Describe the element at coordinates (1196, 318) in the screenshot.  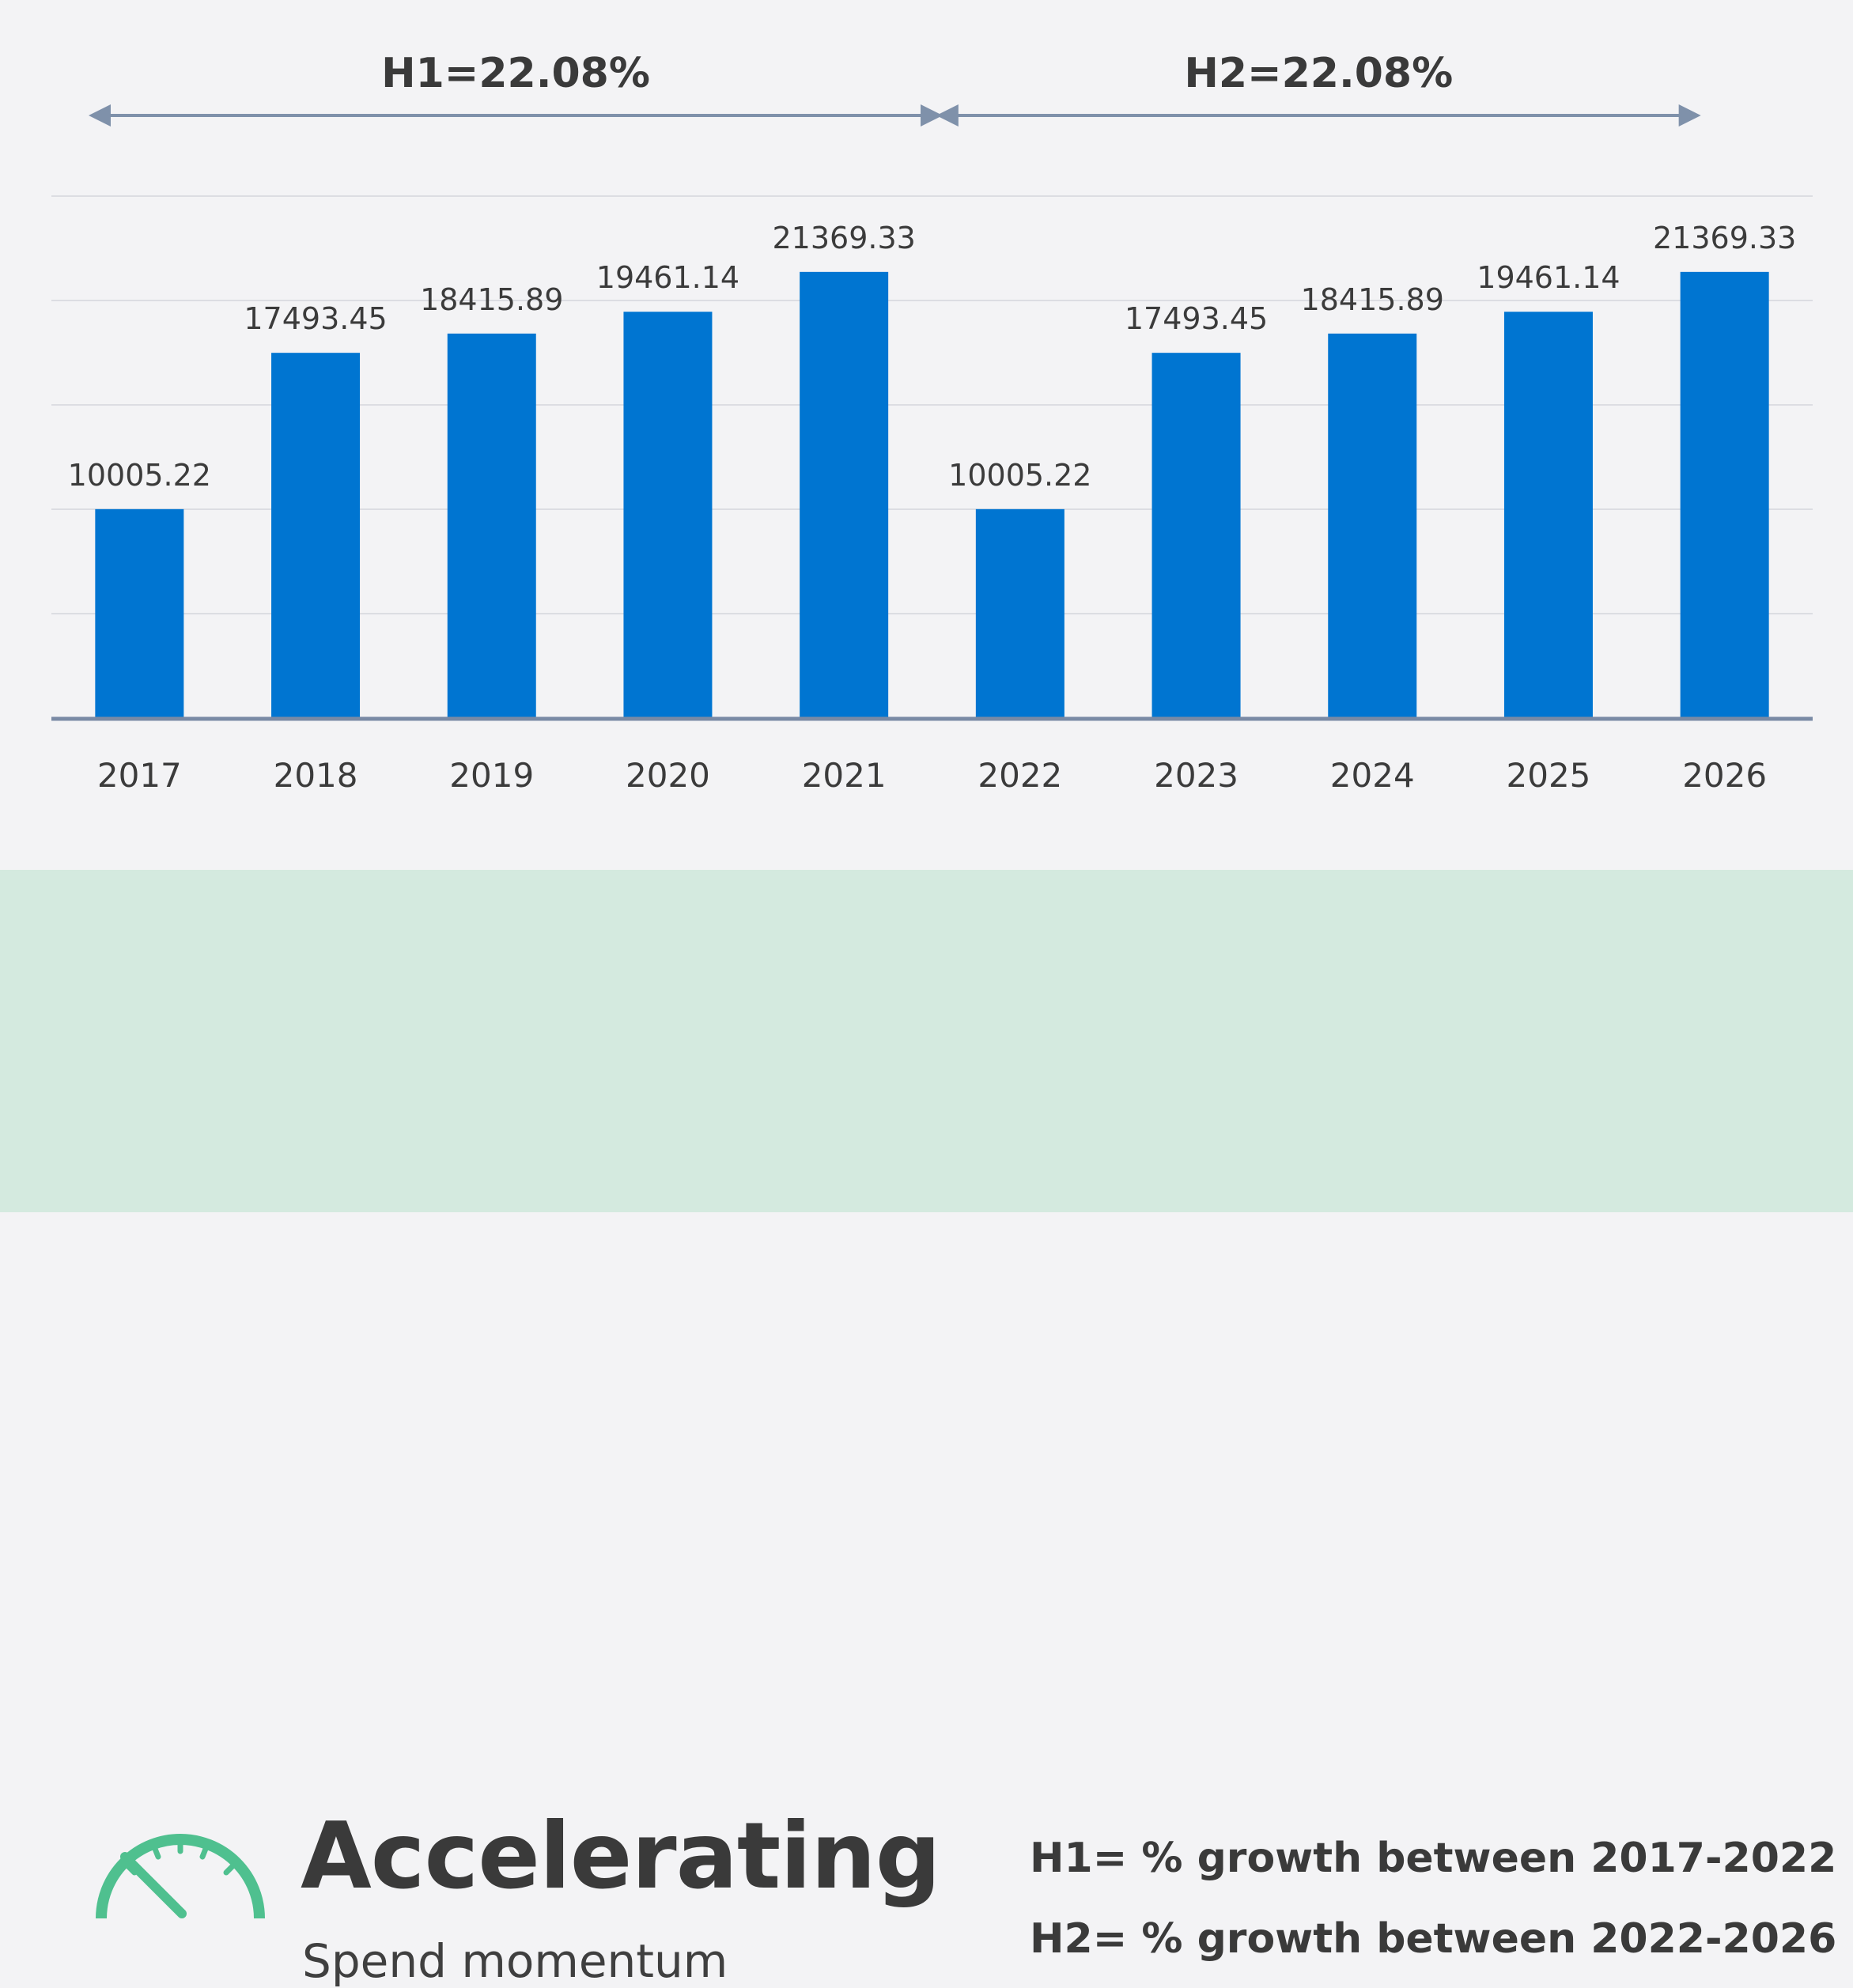
I see `data-label-2023: 17493.45` at that location.